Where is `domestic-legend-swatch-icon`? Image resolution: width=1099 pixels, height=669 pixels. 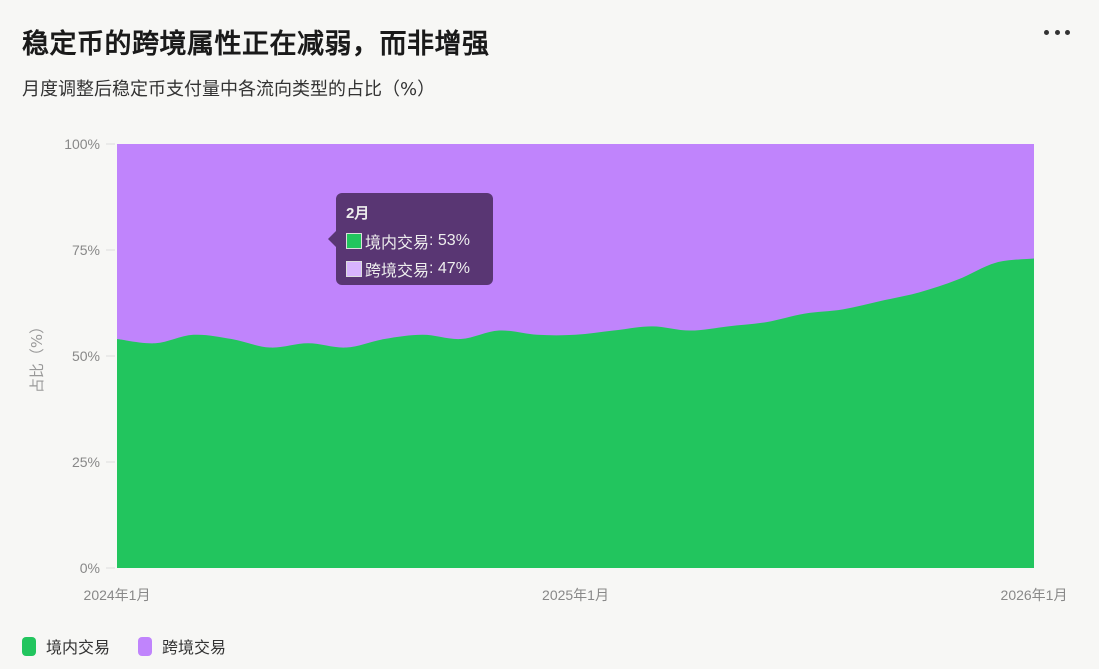
domestic-legend-swatch-icon is located at coordinates (29, 646).